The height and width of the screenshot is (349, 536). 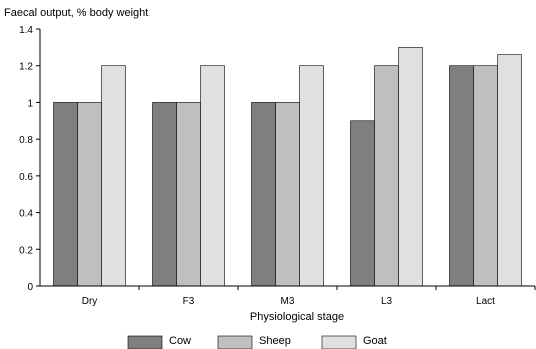 I want to click on x-tick-label: L3, so click(x=387, y=301).